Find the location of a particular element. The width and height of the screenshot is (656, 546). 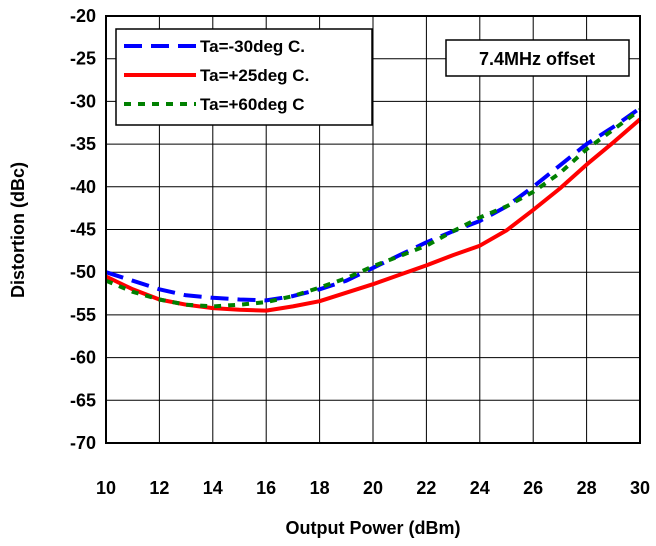

legend-label-2: Ta=+25deg C. is located at coordinates (254, 75).